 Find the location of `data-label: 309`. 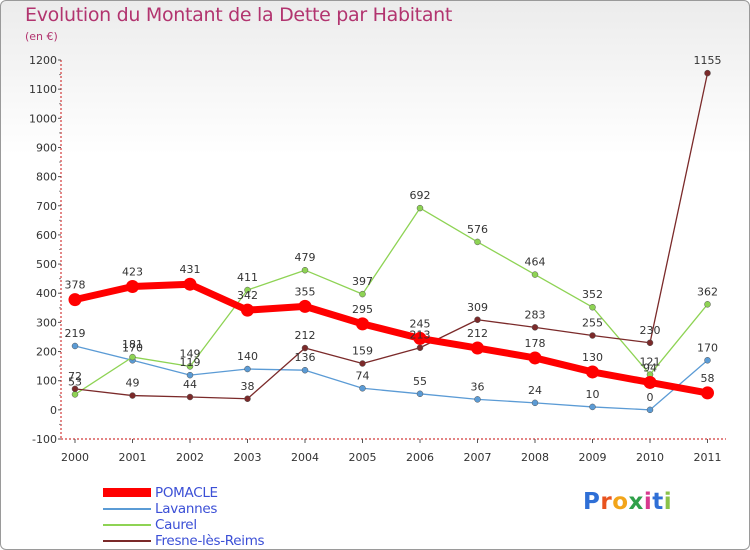

data-label: 309 is located at coordinates (477, 307).